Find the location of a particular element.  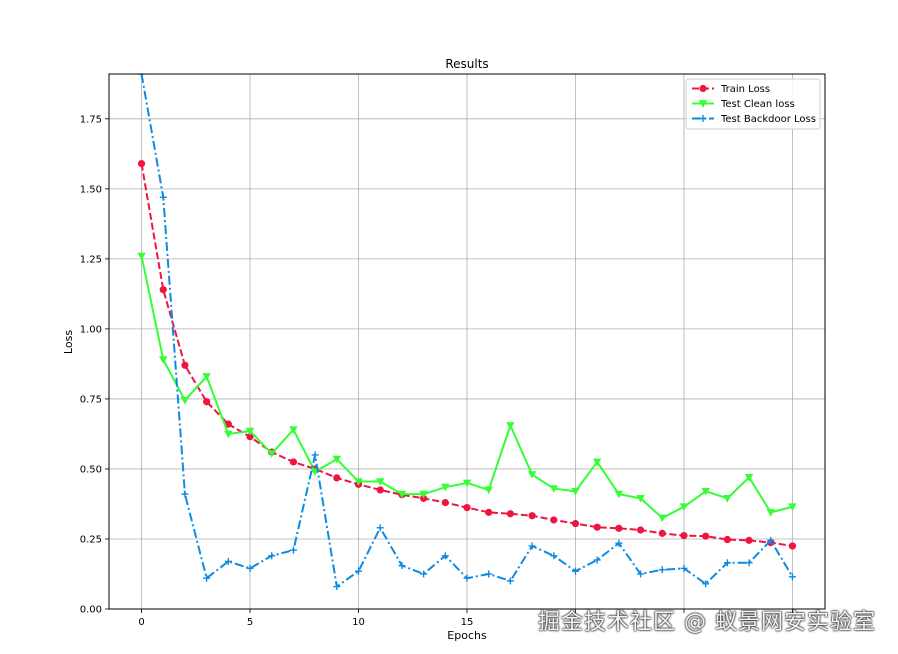

x-tick-label: 0 is located at coordinates (141, 622).